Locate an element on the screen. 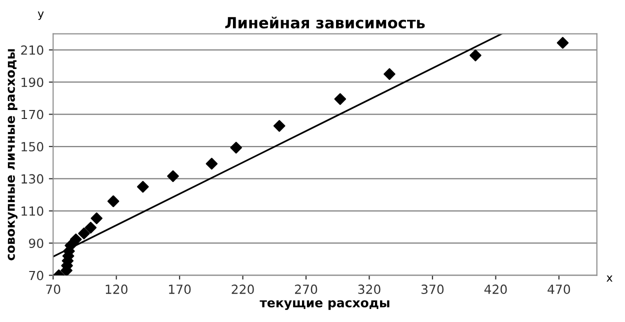 The height and width of the screenshot is (322, 625). y-tick-label: 210 is located at coordinates (32, 50).